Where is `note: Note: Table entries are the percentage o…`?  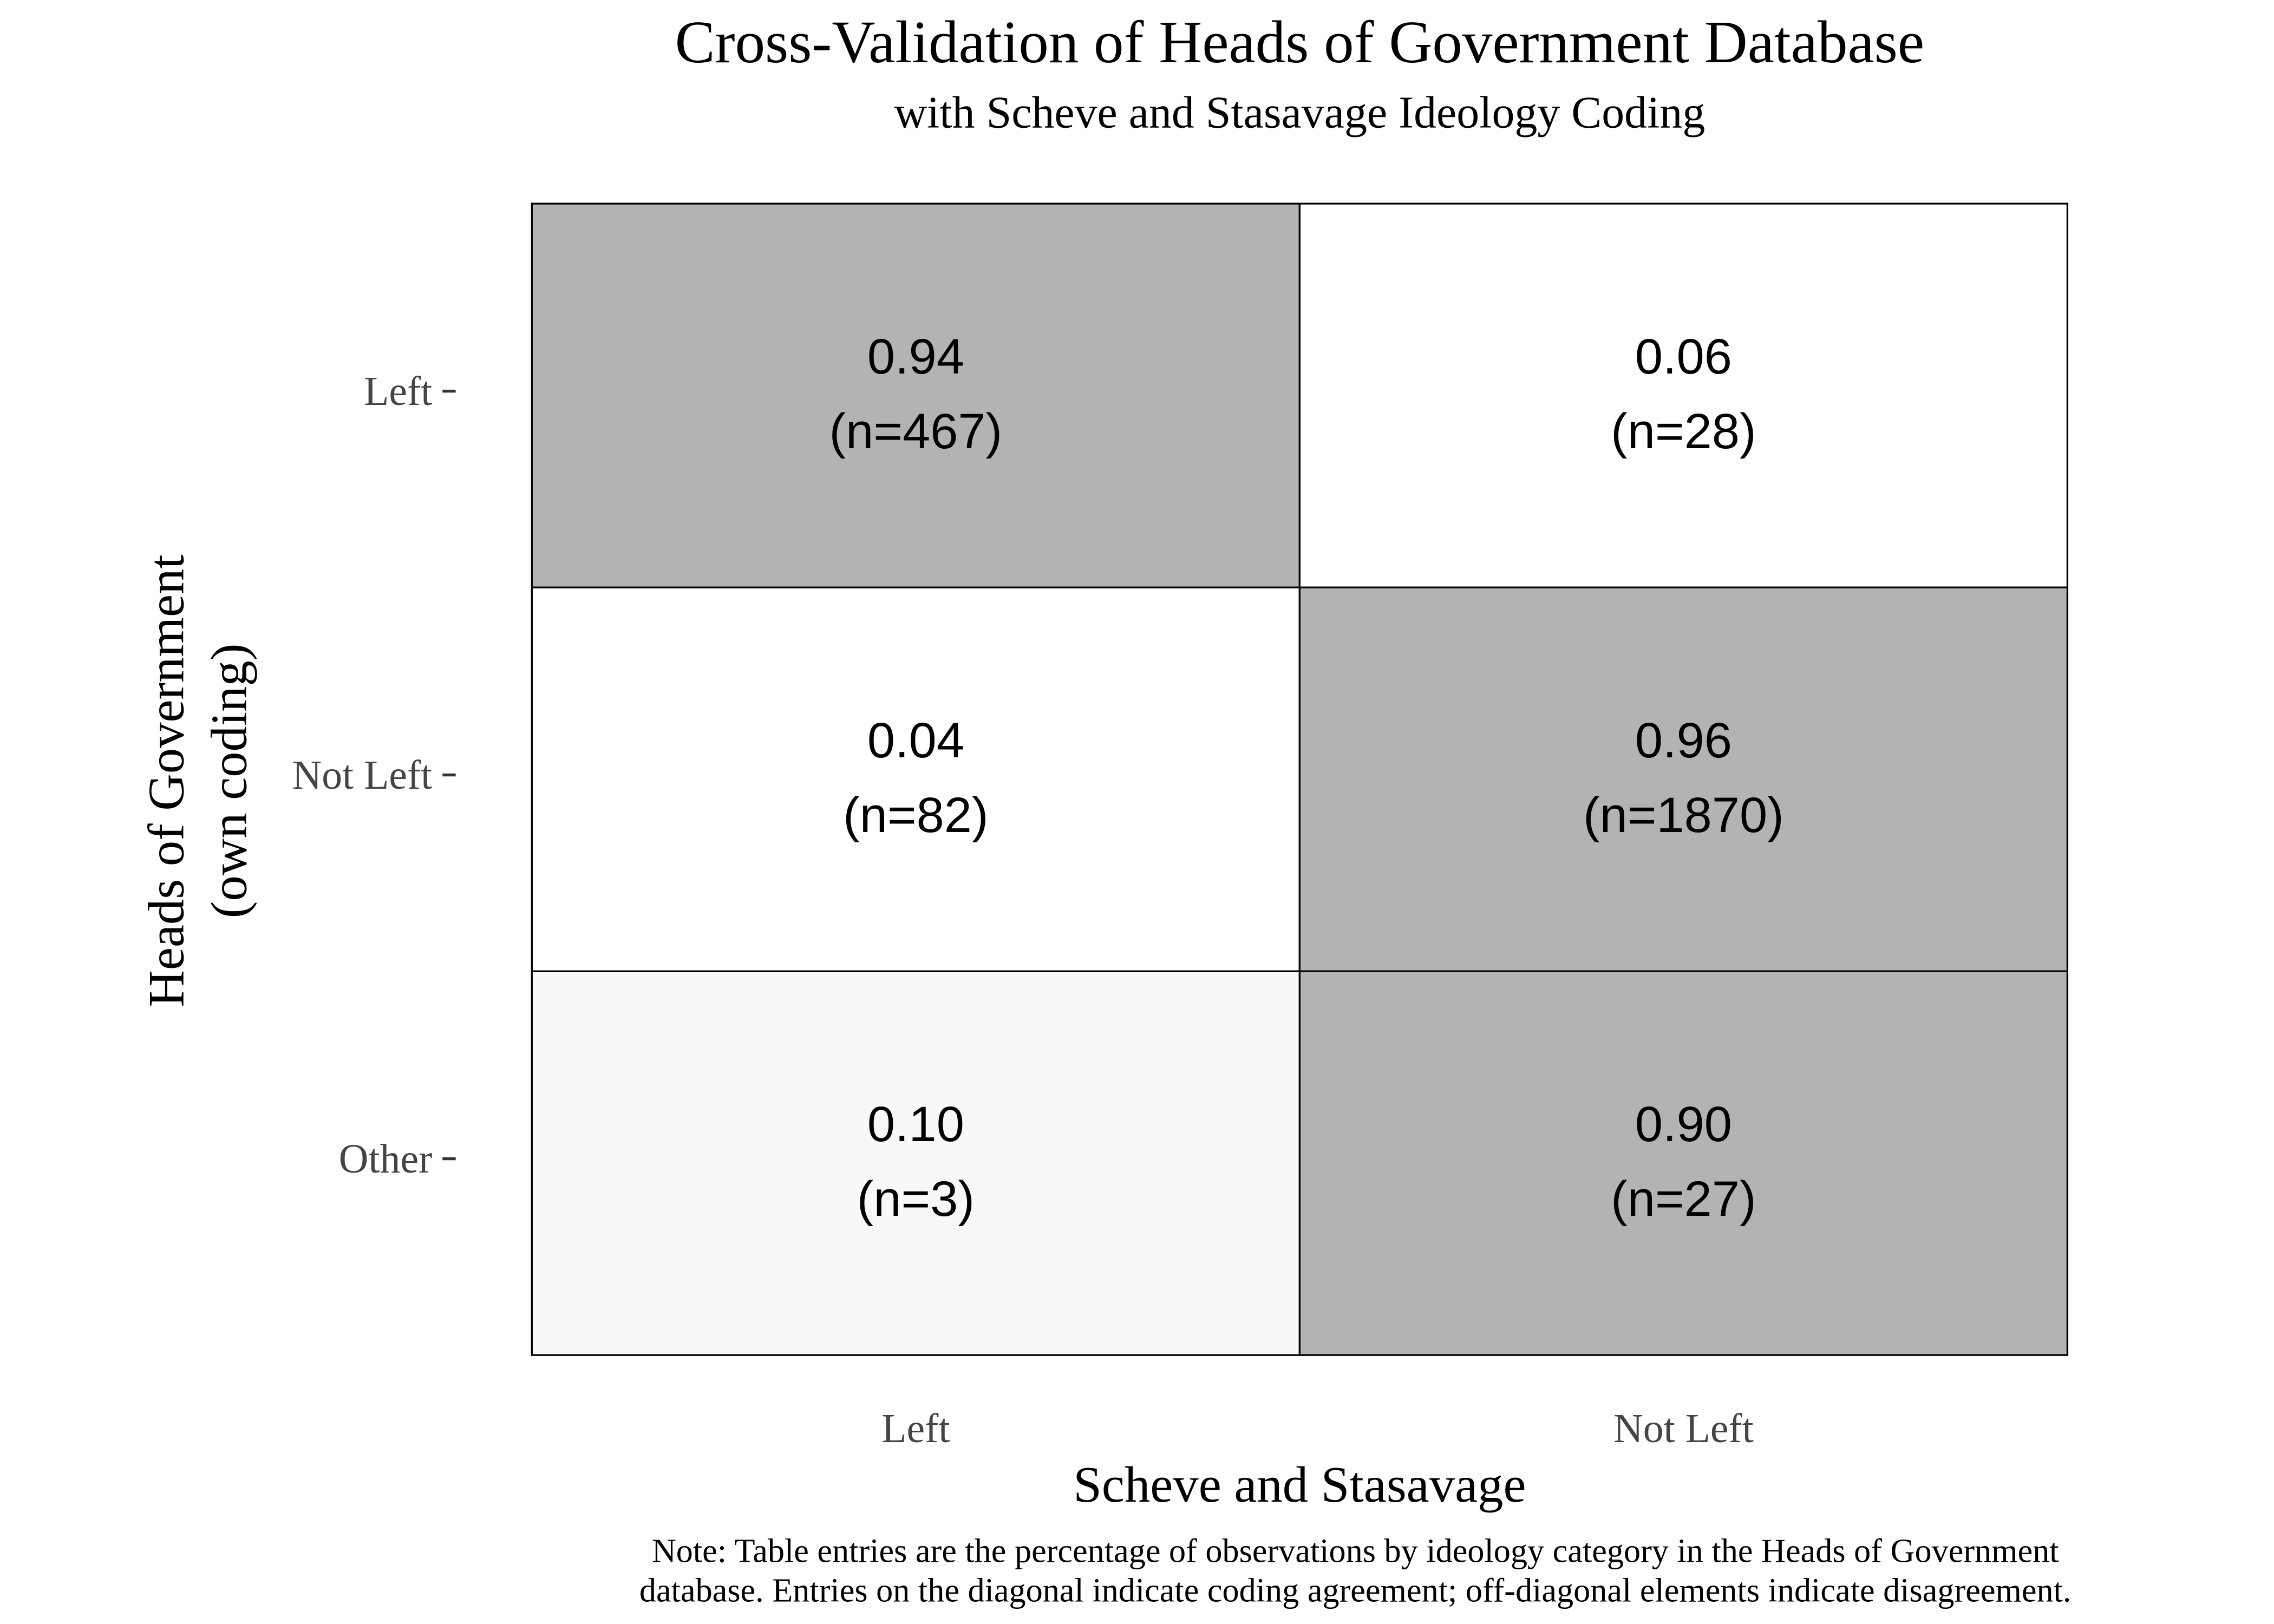
note: Note: Table entries are the percentage o… is located at coordinates (1356, 1552).